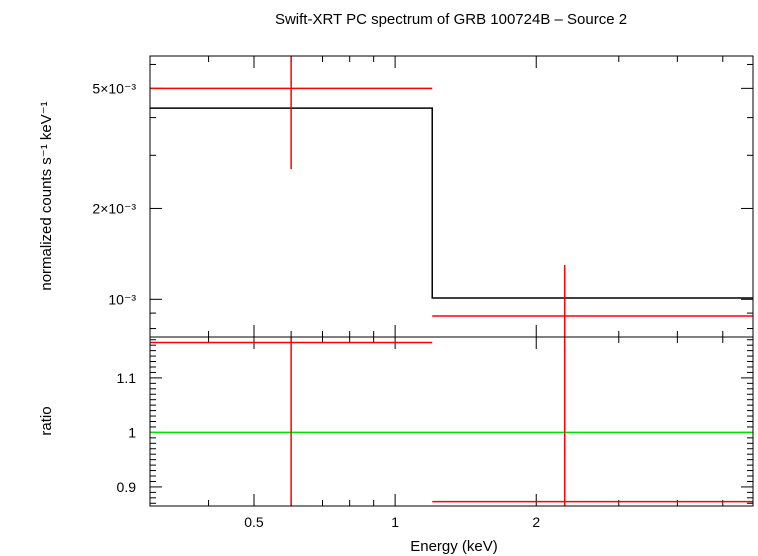 The width and height of the screenshot is (758, 556). I want to click on y-tick-label: 5×10⁻³, so click(114, 88).